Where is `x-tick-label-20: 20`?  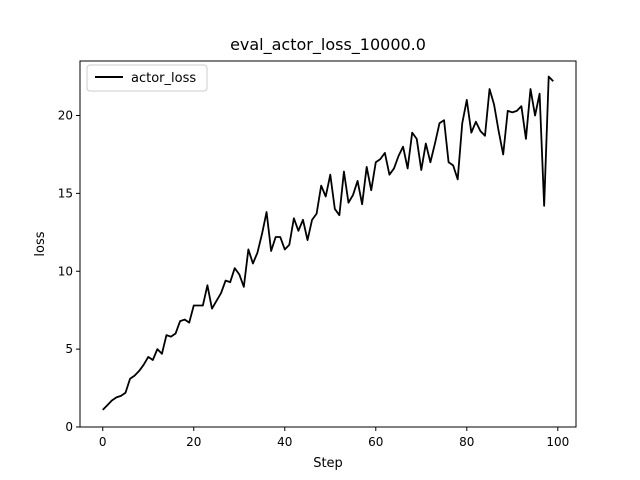 x-tick-label-20: 20 is located at coordinates (193, 442).